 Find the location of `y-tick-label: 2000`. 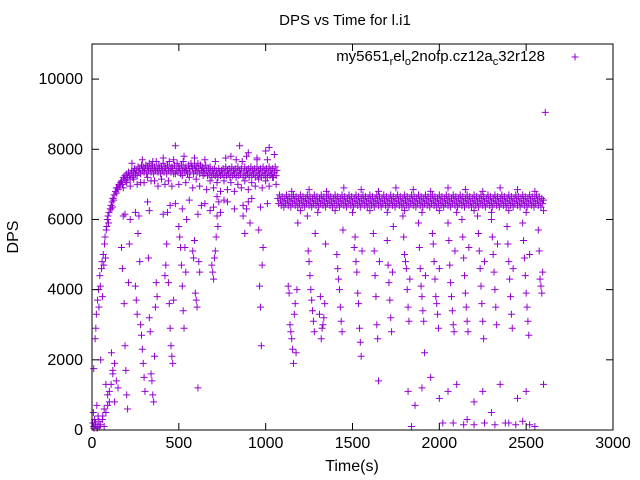

y-tick-label: 2000 is located at coordinates (65, 360).